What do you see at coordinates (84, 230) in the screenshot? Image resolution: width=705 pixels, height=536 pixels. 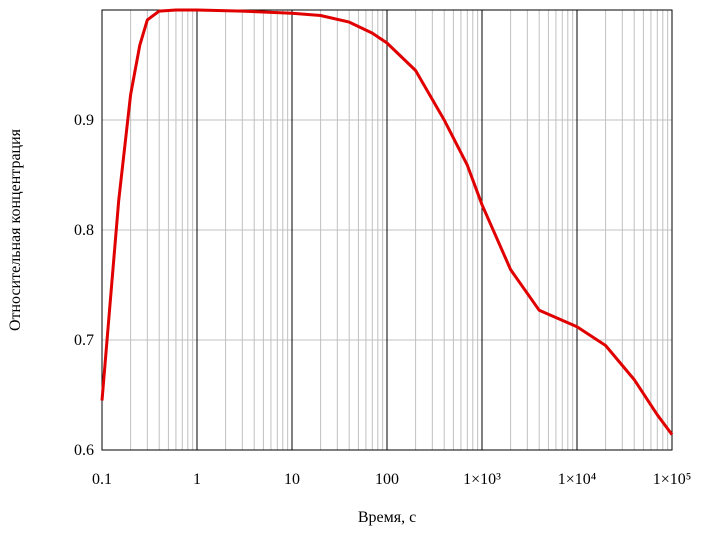 I see `y-tick-label: 0.8` at bounding box center [84, 230].